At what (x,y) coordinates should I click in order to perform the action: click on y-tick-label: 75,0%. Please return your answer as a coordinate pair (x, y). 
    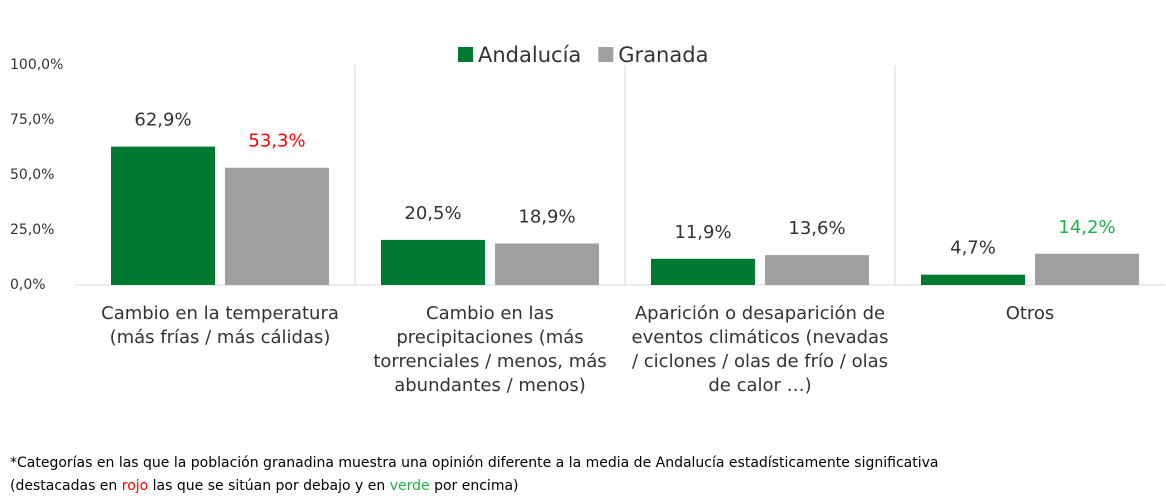
    Looking at the image, I should click on (32, 120).